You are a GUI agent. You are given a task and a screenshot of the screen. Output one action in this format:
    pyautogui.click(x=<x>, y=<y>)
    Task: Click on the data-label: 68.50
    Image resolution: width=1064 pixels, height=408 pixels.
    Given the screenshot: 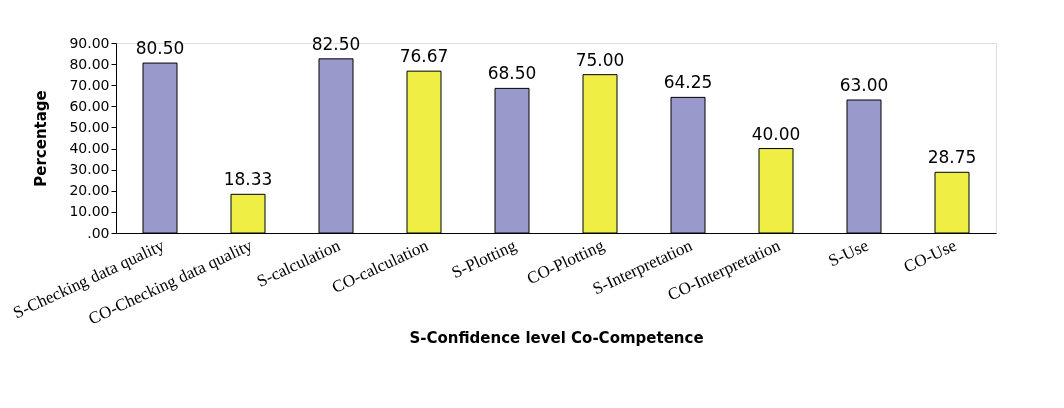 What is the action you would take?
    pyautogui.click(x=512, y=73)
    